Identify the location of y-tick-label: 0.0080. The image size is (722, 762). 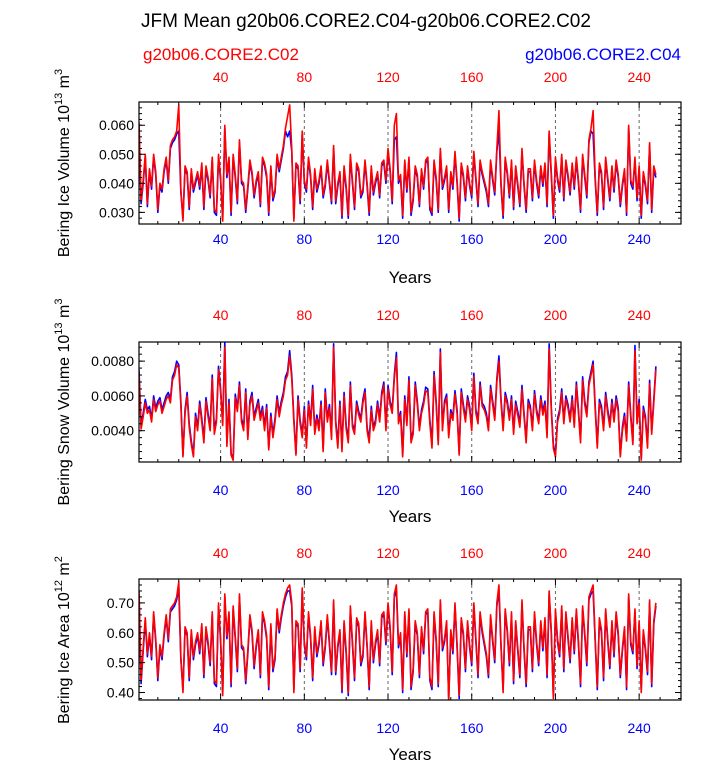
(112, 361).